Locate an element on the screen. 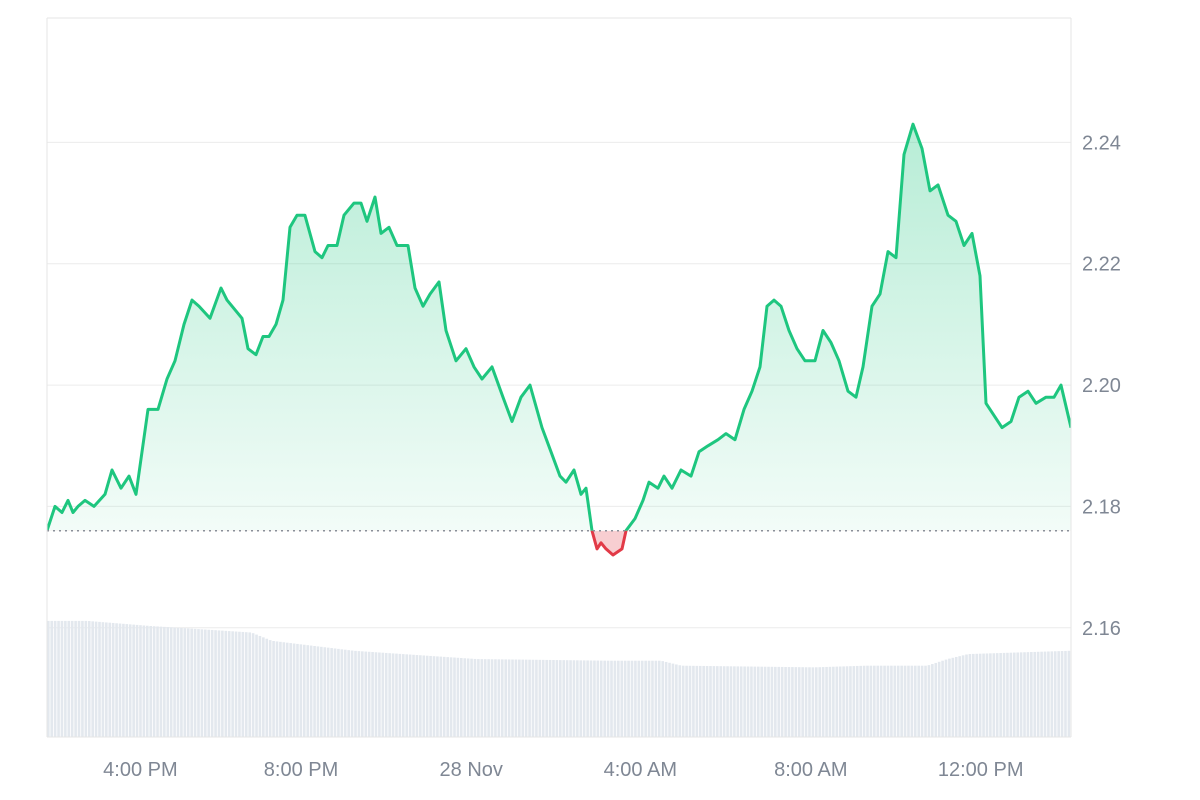 The height and width of the screenshot is (800, 1200). volume-bars is located at coordinates (559, 678).